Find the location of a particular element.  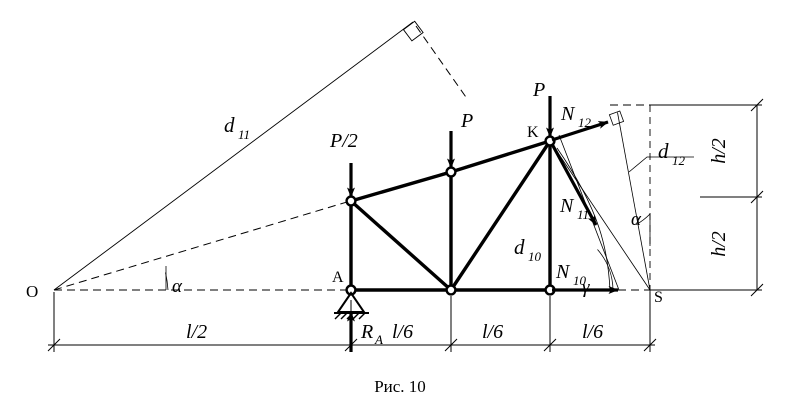

dim-bottom-0: l/2 is located at coordinates (196, 332).